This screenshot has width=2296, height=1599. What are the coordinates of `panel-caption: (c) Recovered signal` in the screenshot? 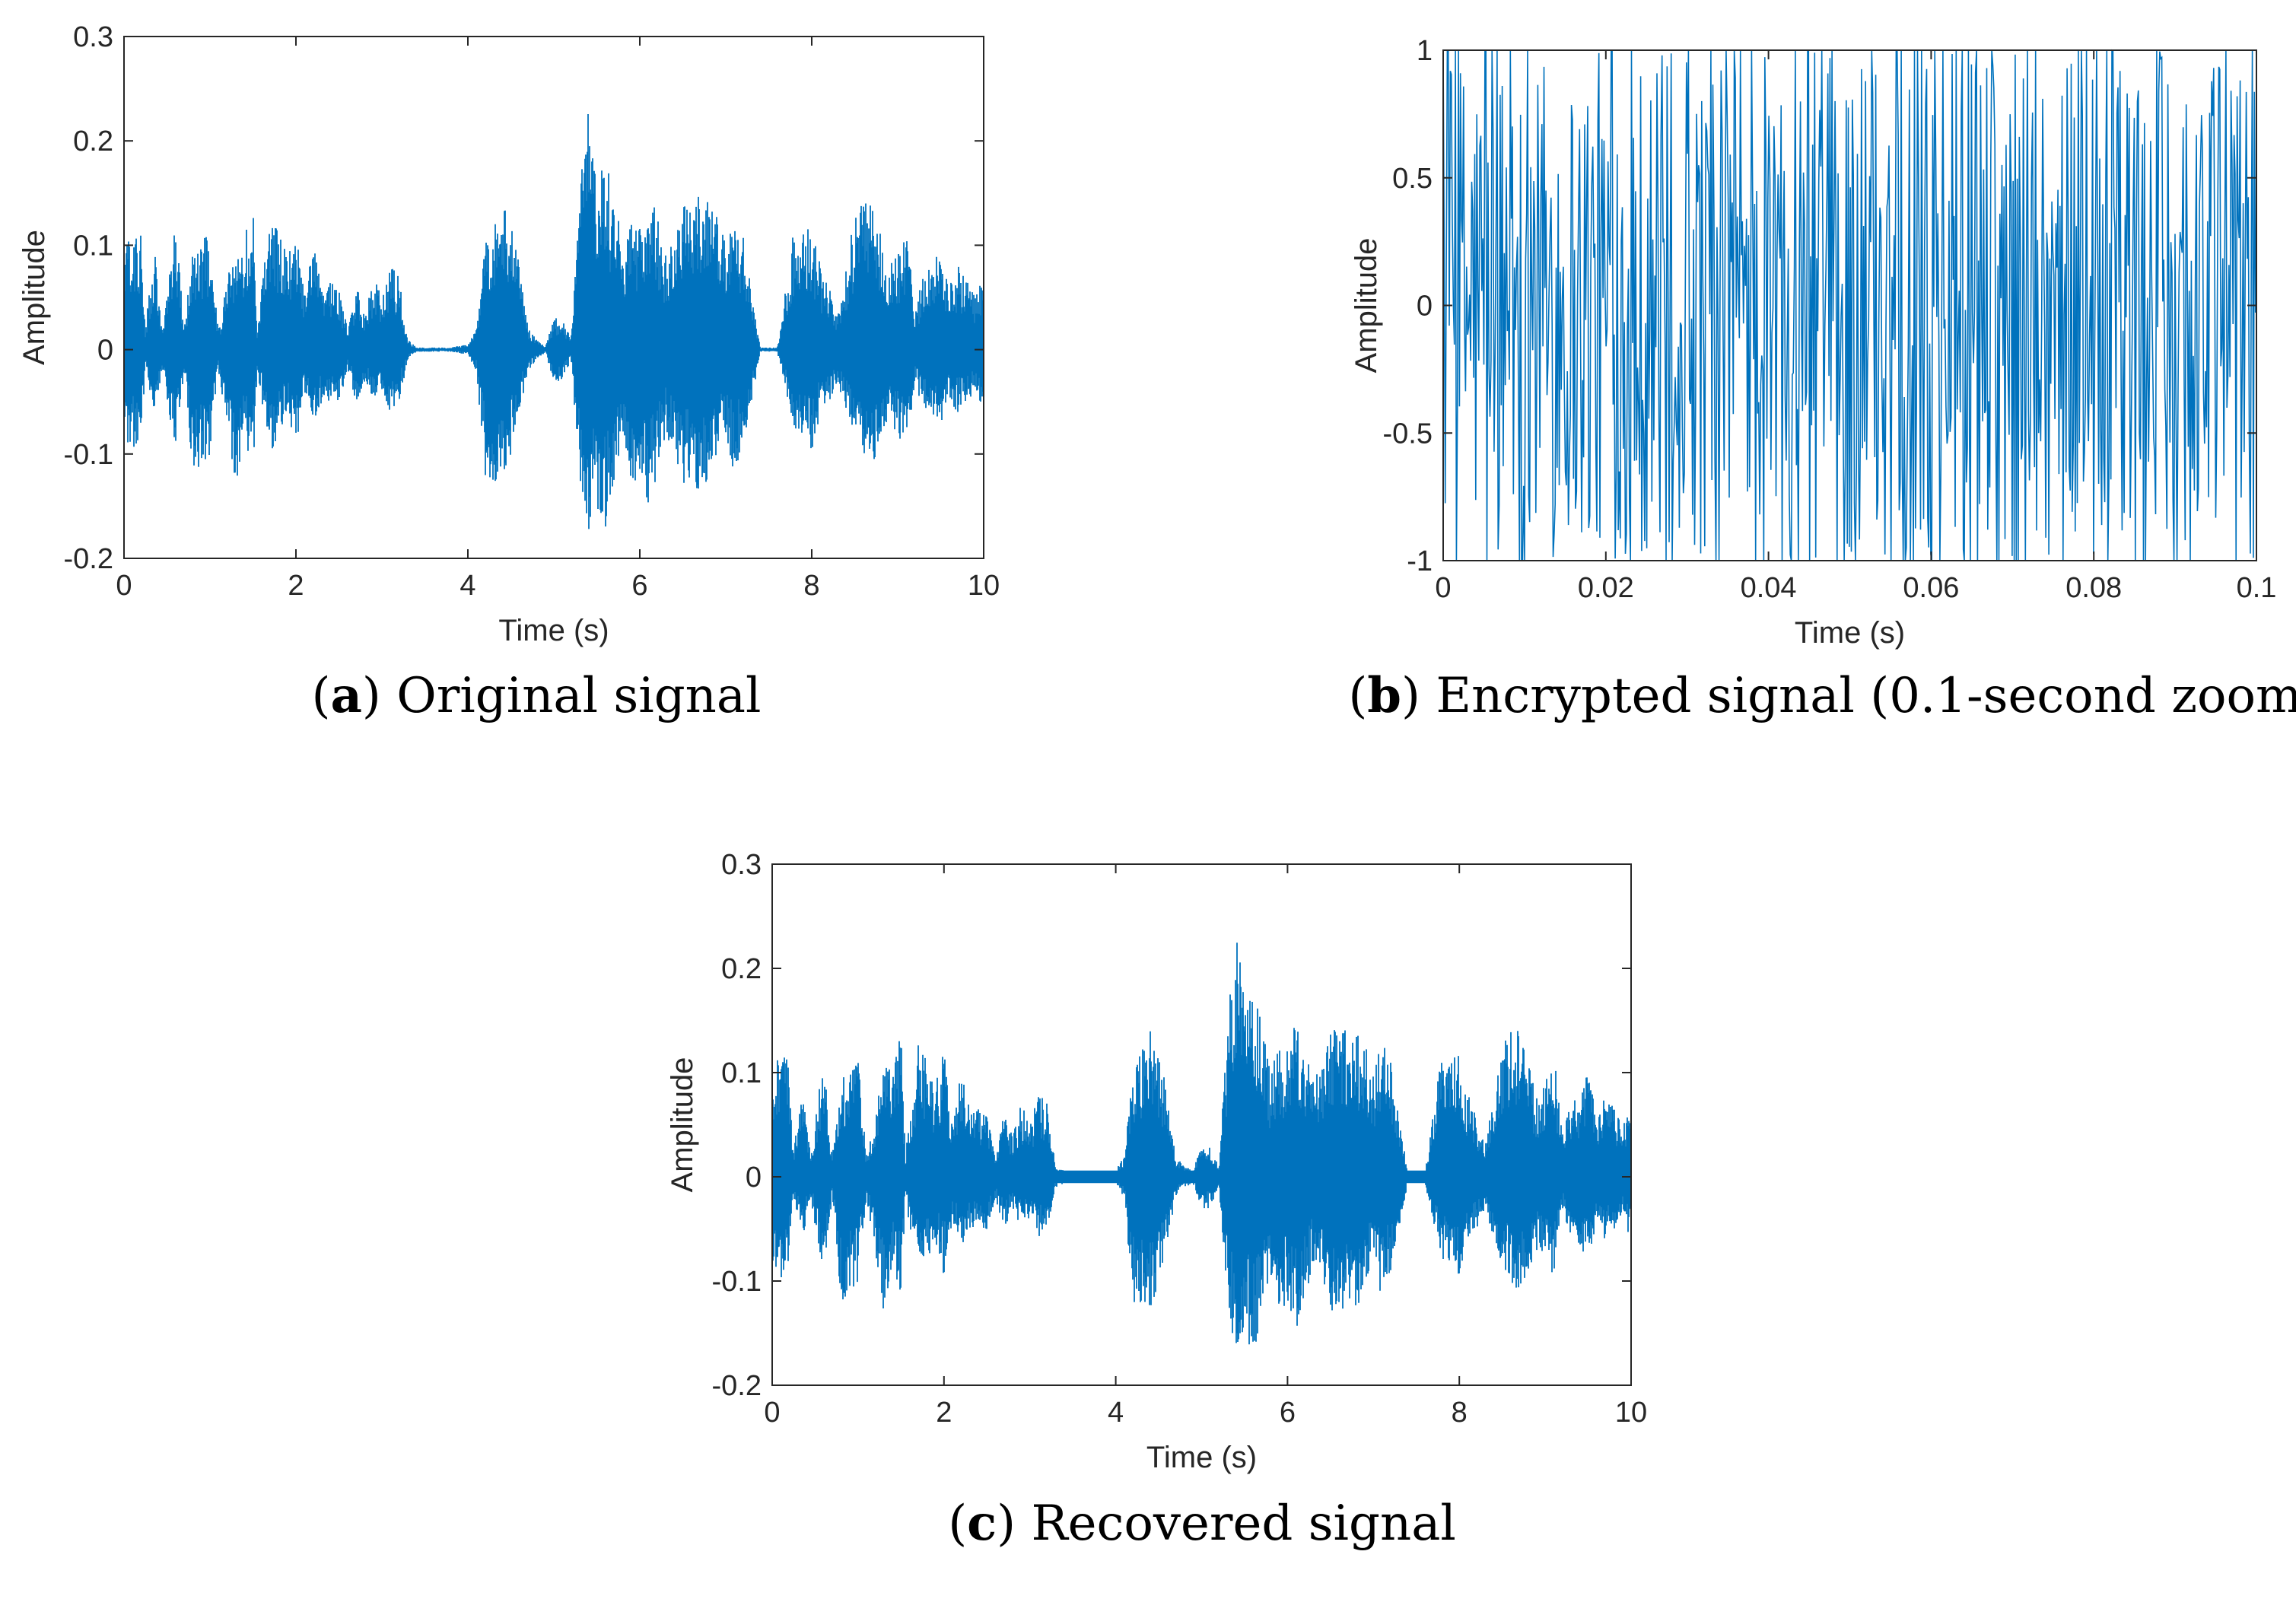 It's located at (1202, 1524).